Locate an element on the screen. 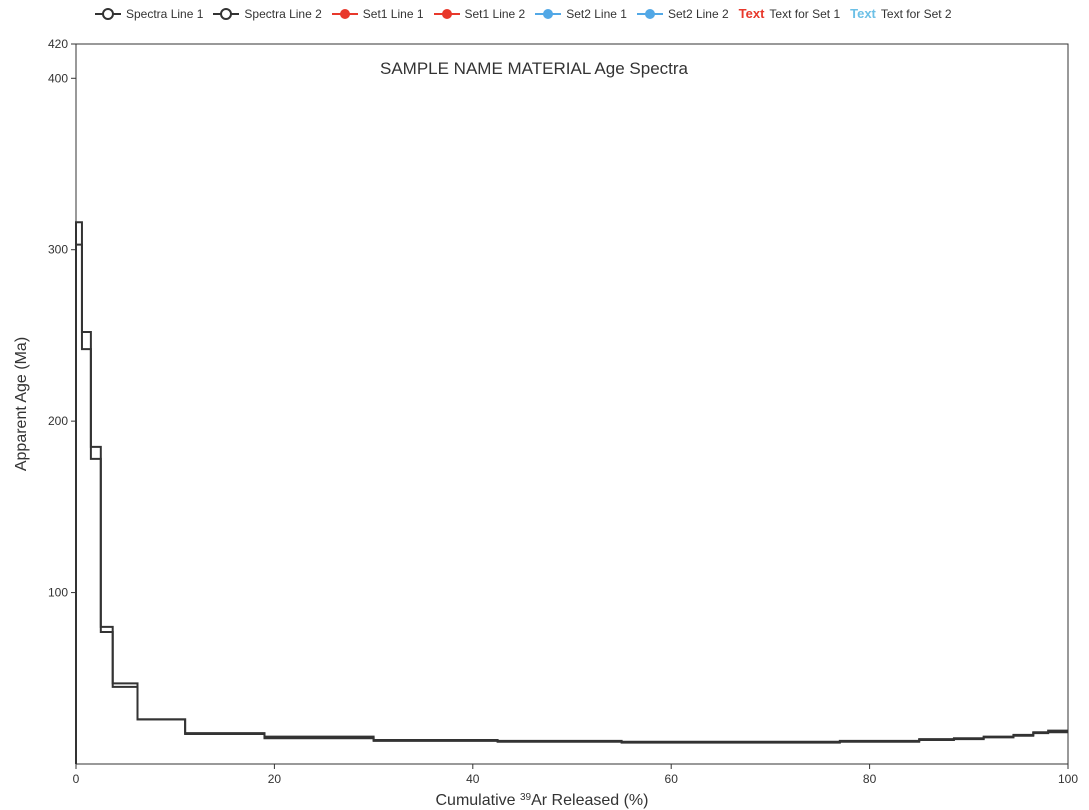 The width and height of the screenshot is (1089, 810). x-tick-label: 40 is located at coordinates (473, 779).